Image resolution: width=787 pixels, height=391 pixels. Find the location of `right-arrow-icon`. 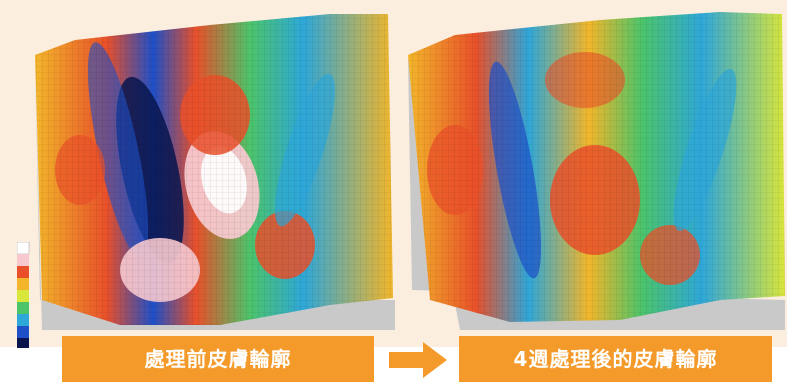

right-arrow-icon is located at coordinates (418, 360).